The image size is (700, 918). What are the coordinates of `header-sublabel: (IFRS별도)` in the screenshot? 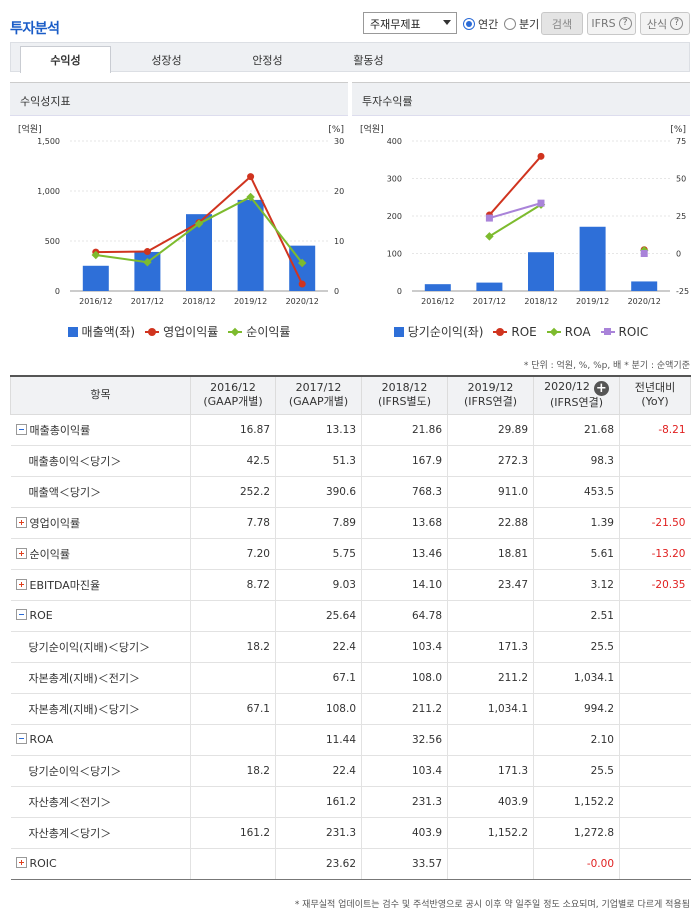 It's located at (404, 402).